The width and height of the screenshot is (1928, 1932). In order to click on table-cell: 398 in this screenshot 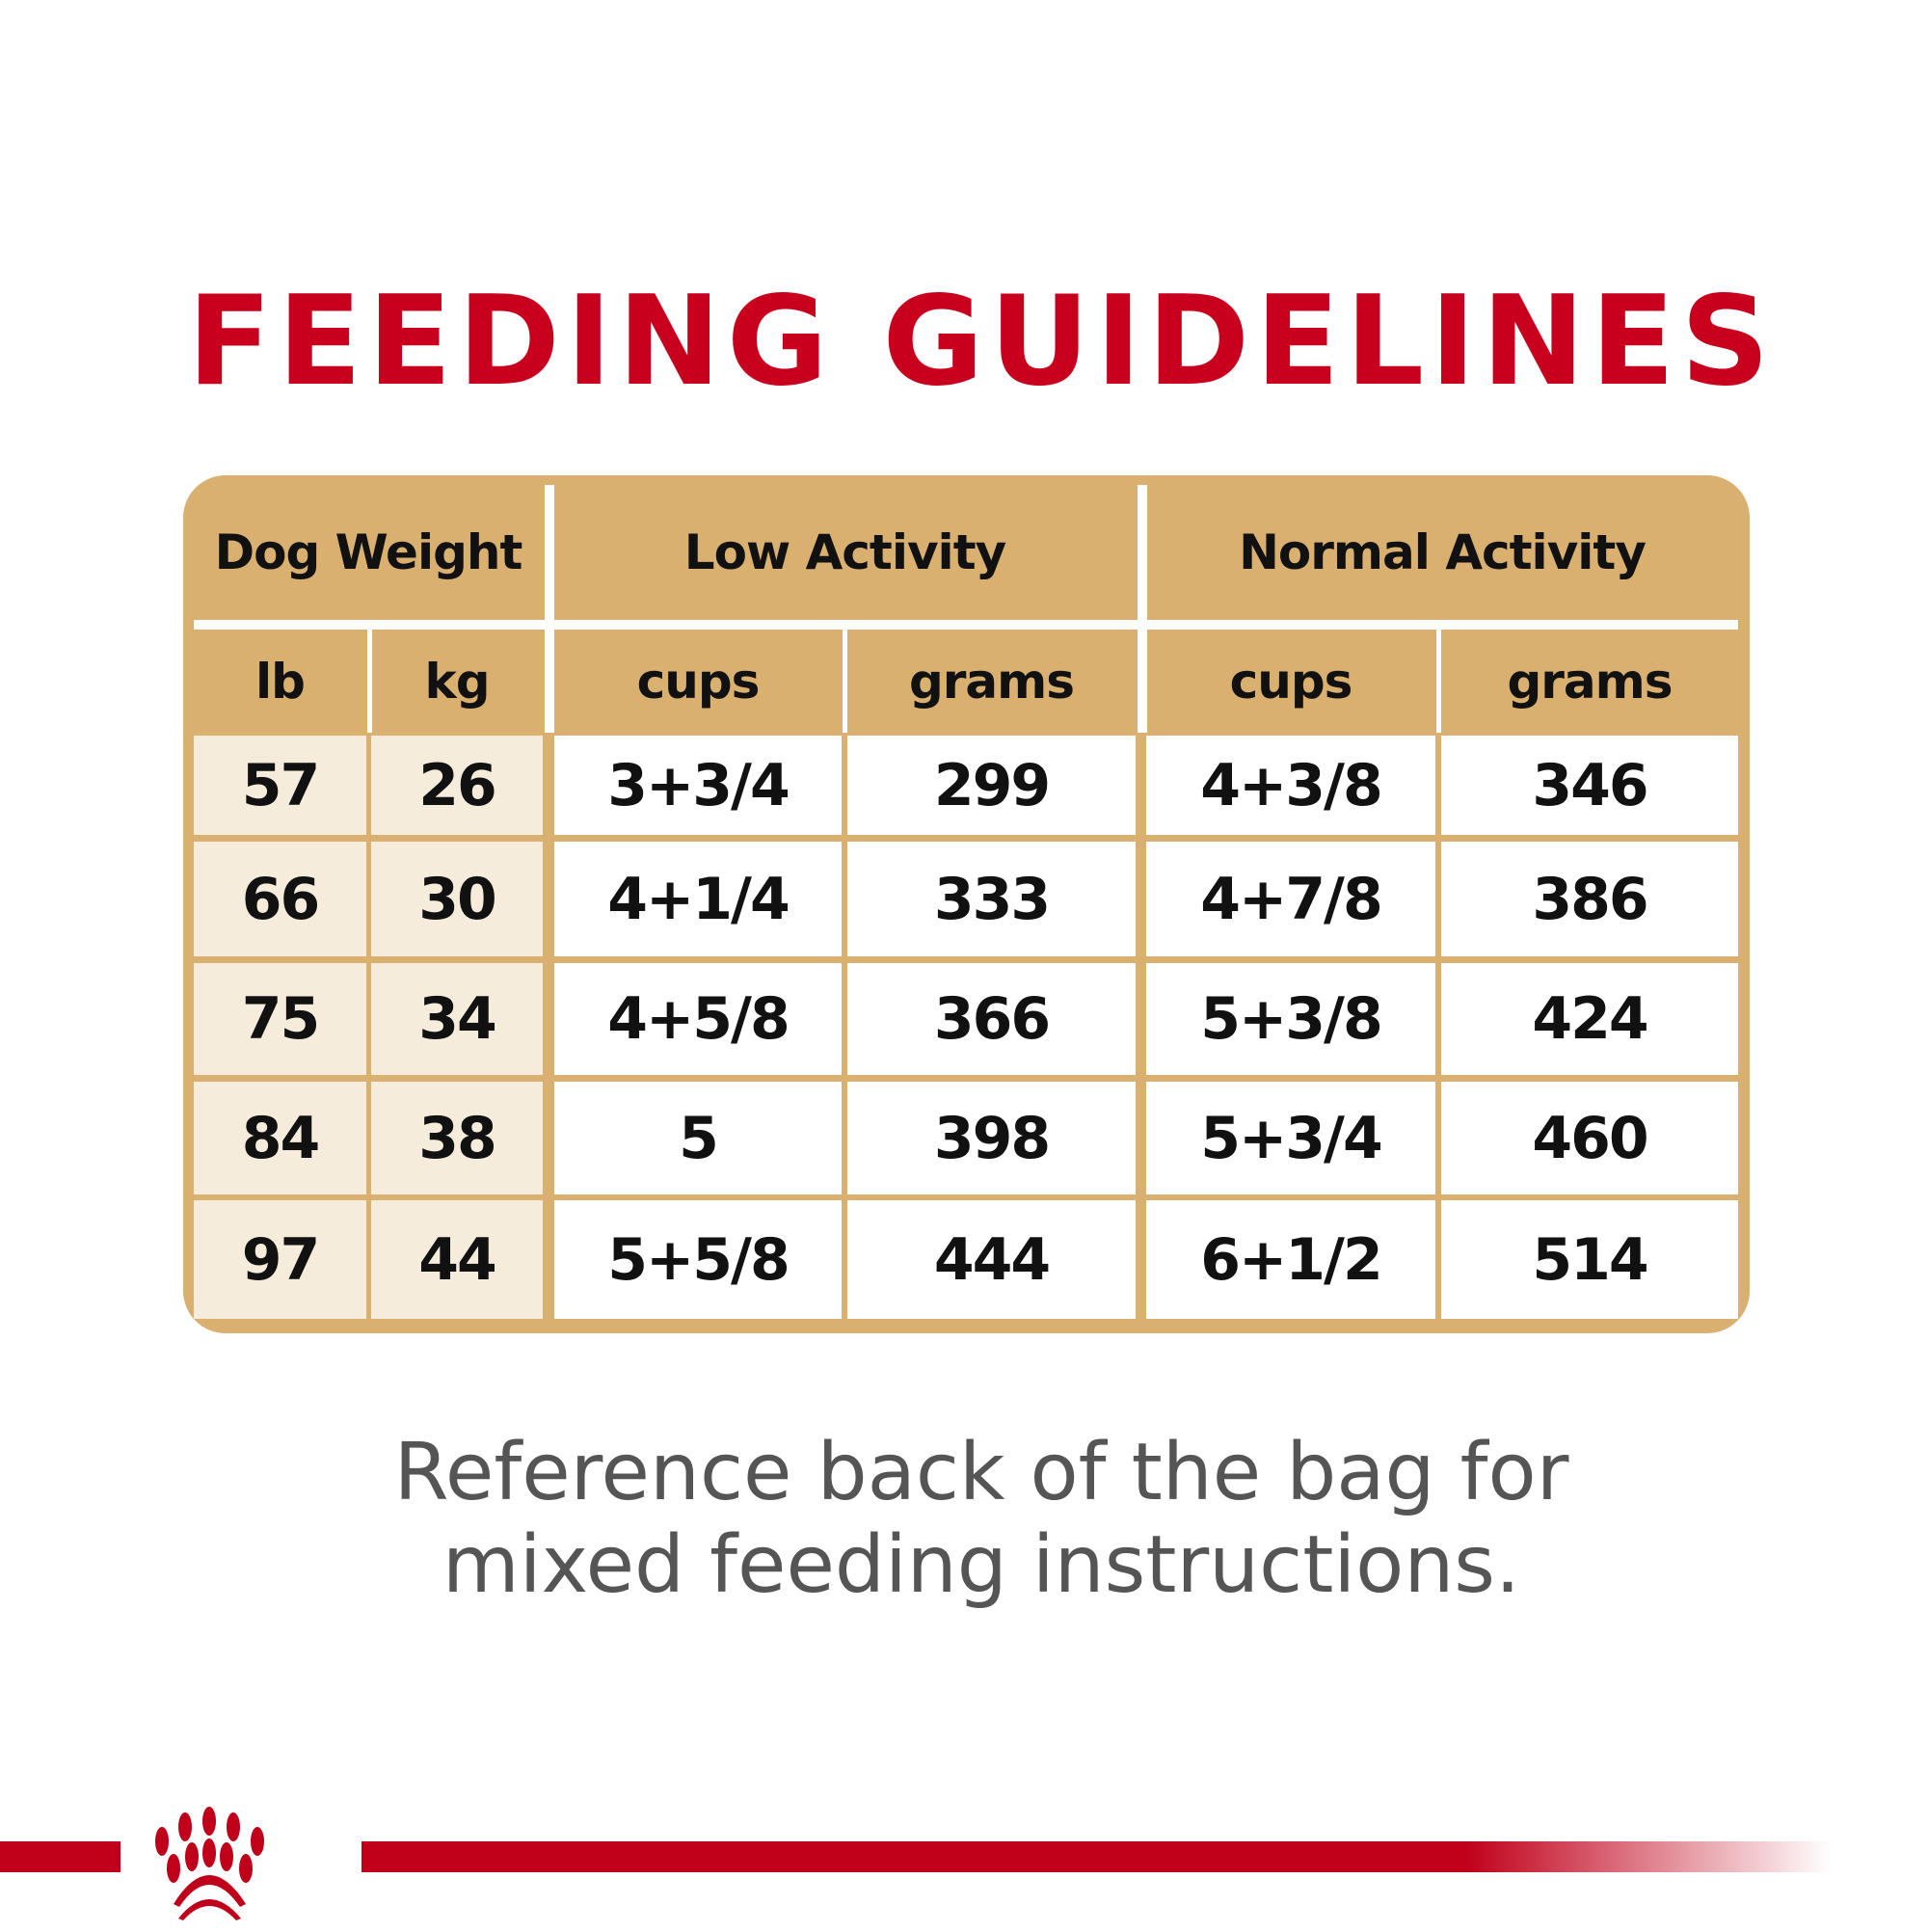, I will do `click(992, 1138)`.